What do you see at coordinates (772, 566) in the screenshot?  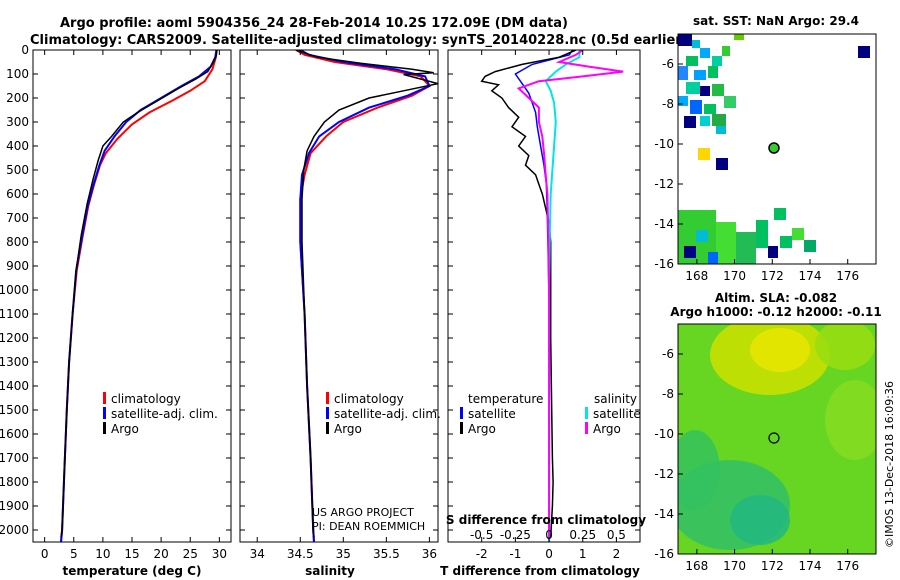 I see `map-x-tick-label: 172` at bounding box center [772, 566].